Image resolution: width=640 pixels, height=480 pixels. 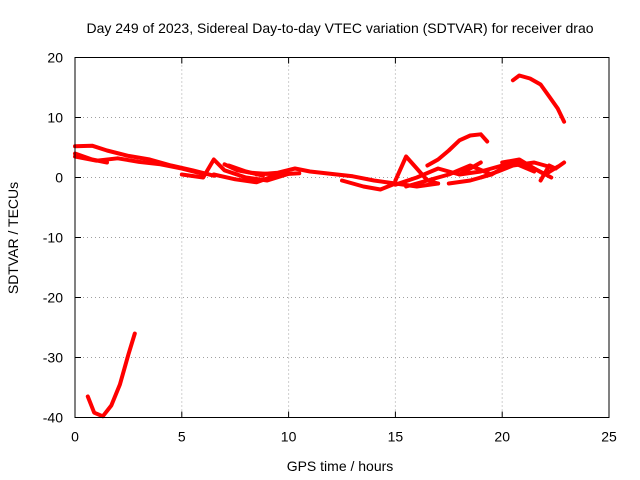 What do you see at coordinates (340, 466) in the screenshot?
I see `x-axis-label: GPS time / hours` at bounding box center [340, 466].